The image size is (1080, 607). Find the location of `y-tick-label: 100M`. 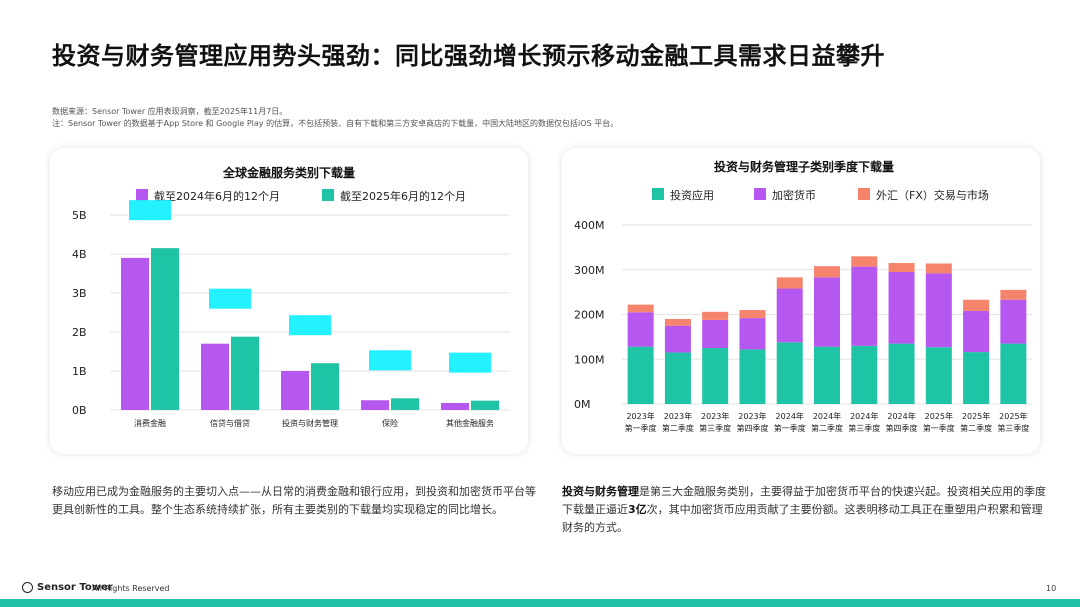

y-tick-label: 100M is located at coordinates (589, 359).